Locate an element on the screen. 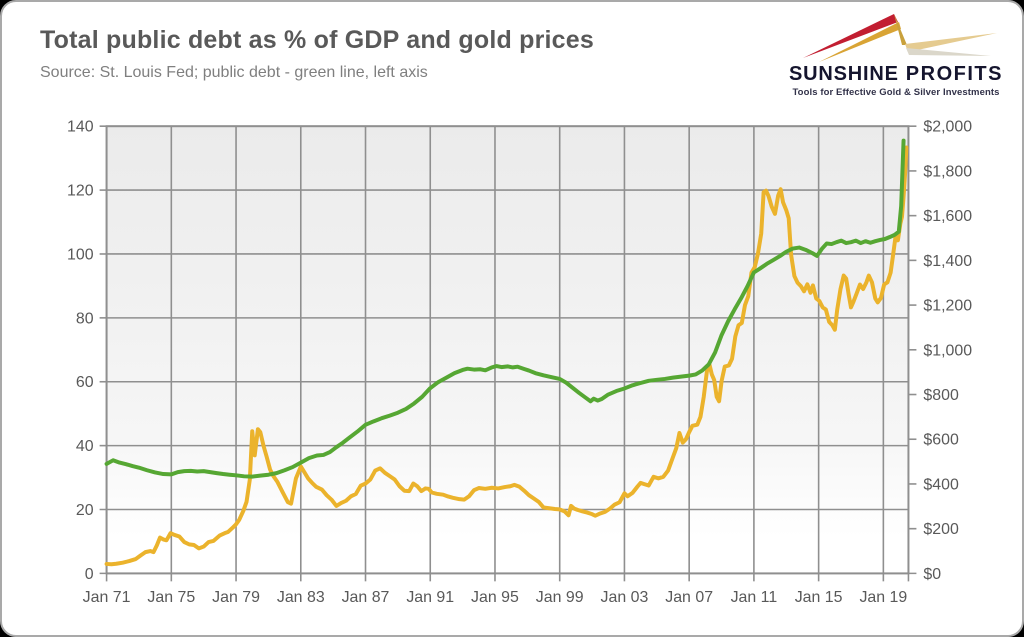  logo-name: SUNSHINE PROFITS is located at coordinates (896, 74).